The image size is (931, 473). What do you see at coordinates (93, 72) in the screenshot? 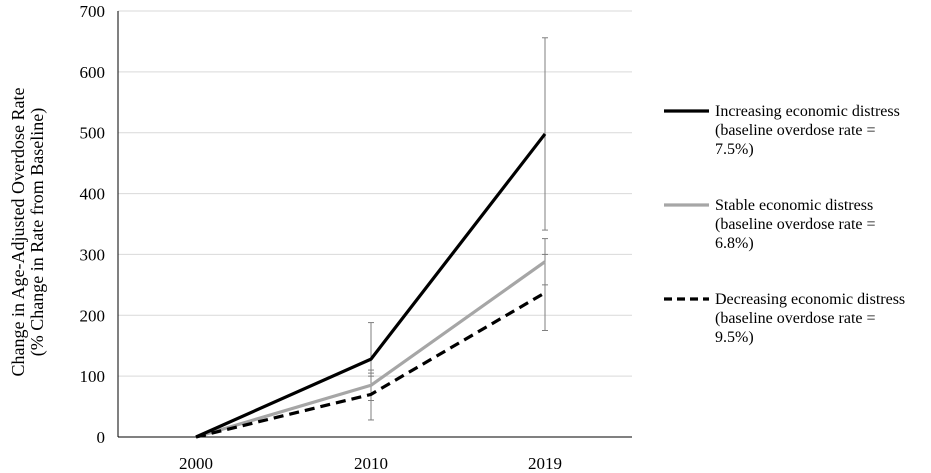
I see `y-tick-label: 600` at bounding box center [93, 72].